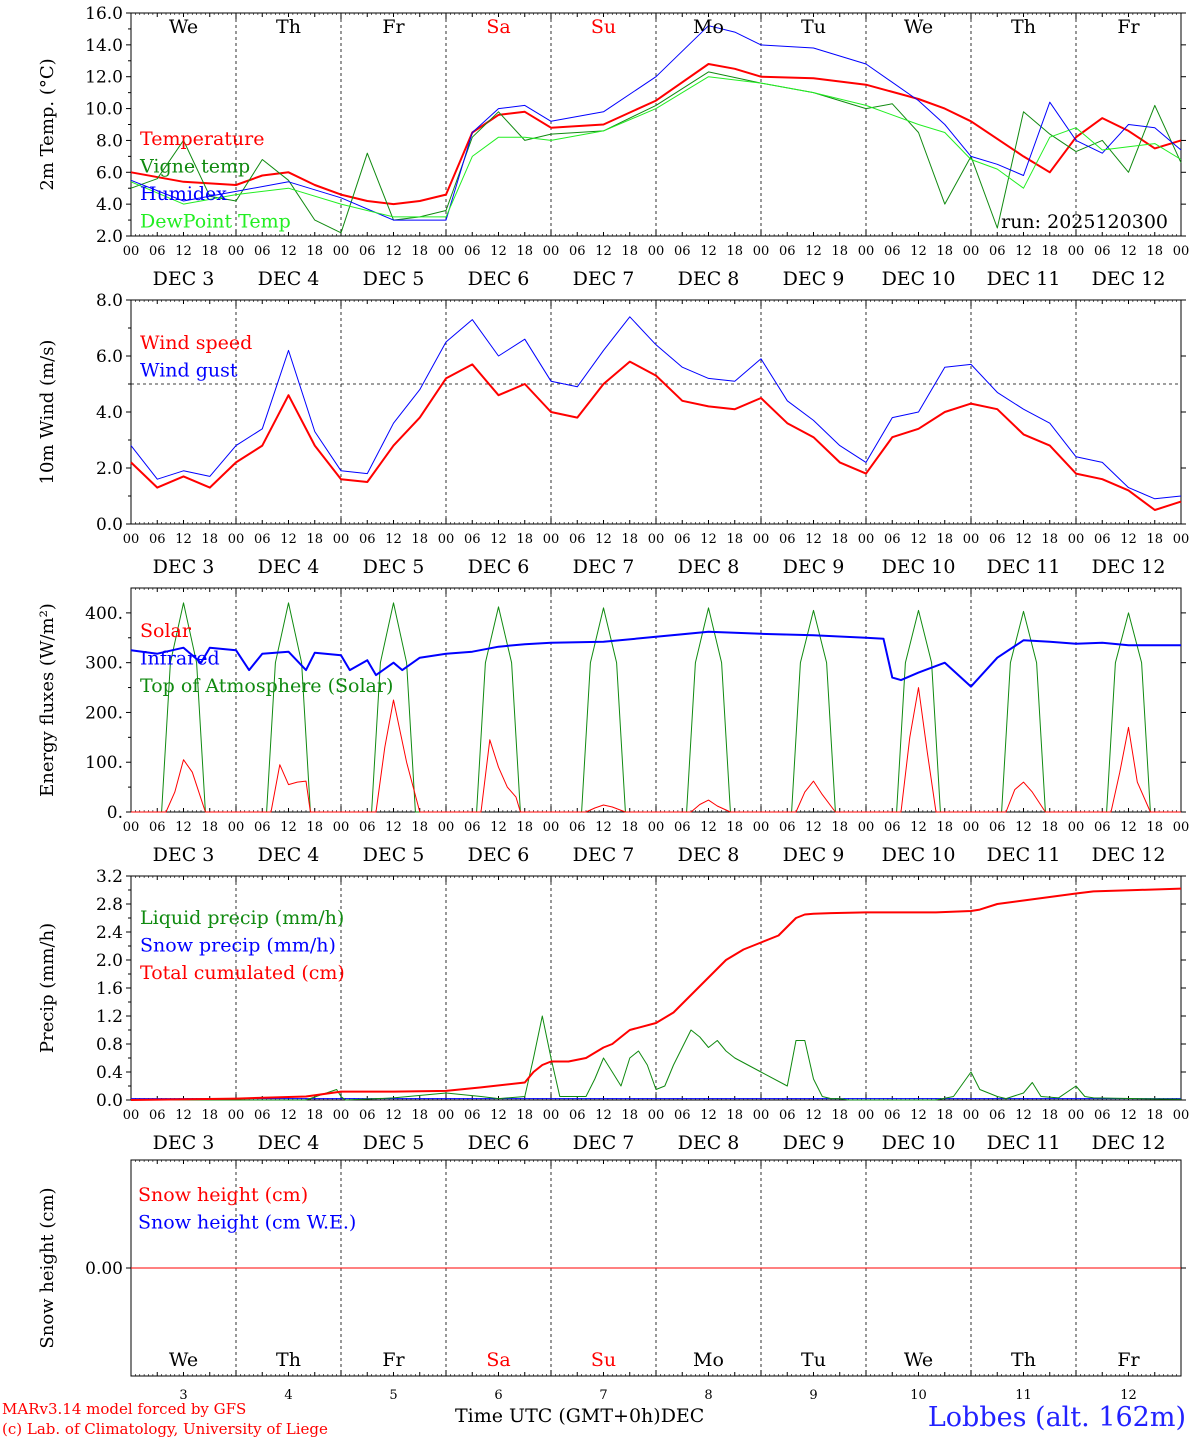 The height and width of the screenshot is (1440, 1194). I want to click on y-tick-label: 2.0, so click(109, 237).